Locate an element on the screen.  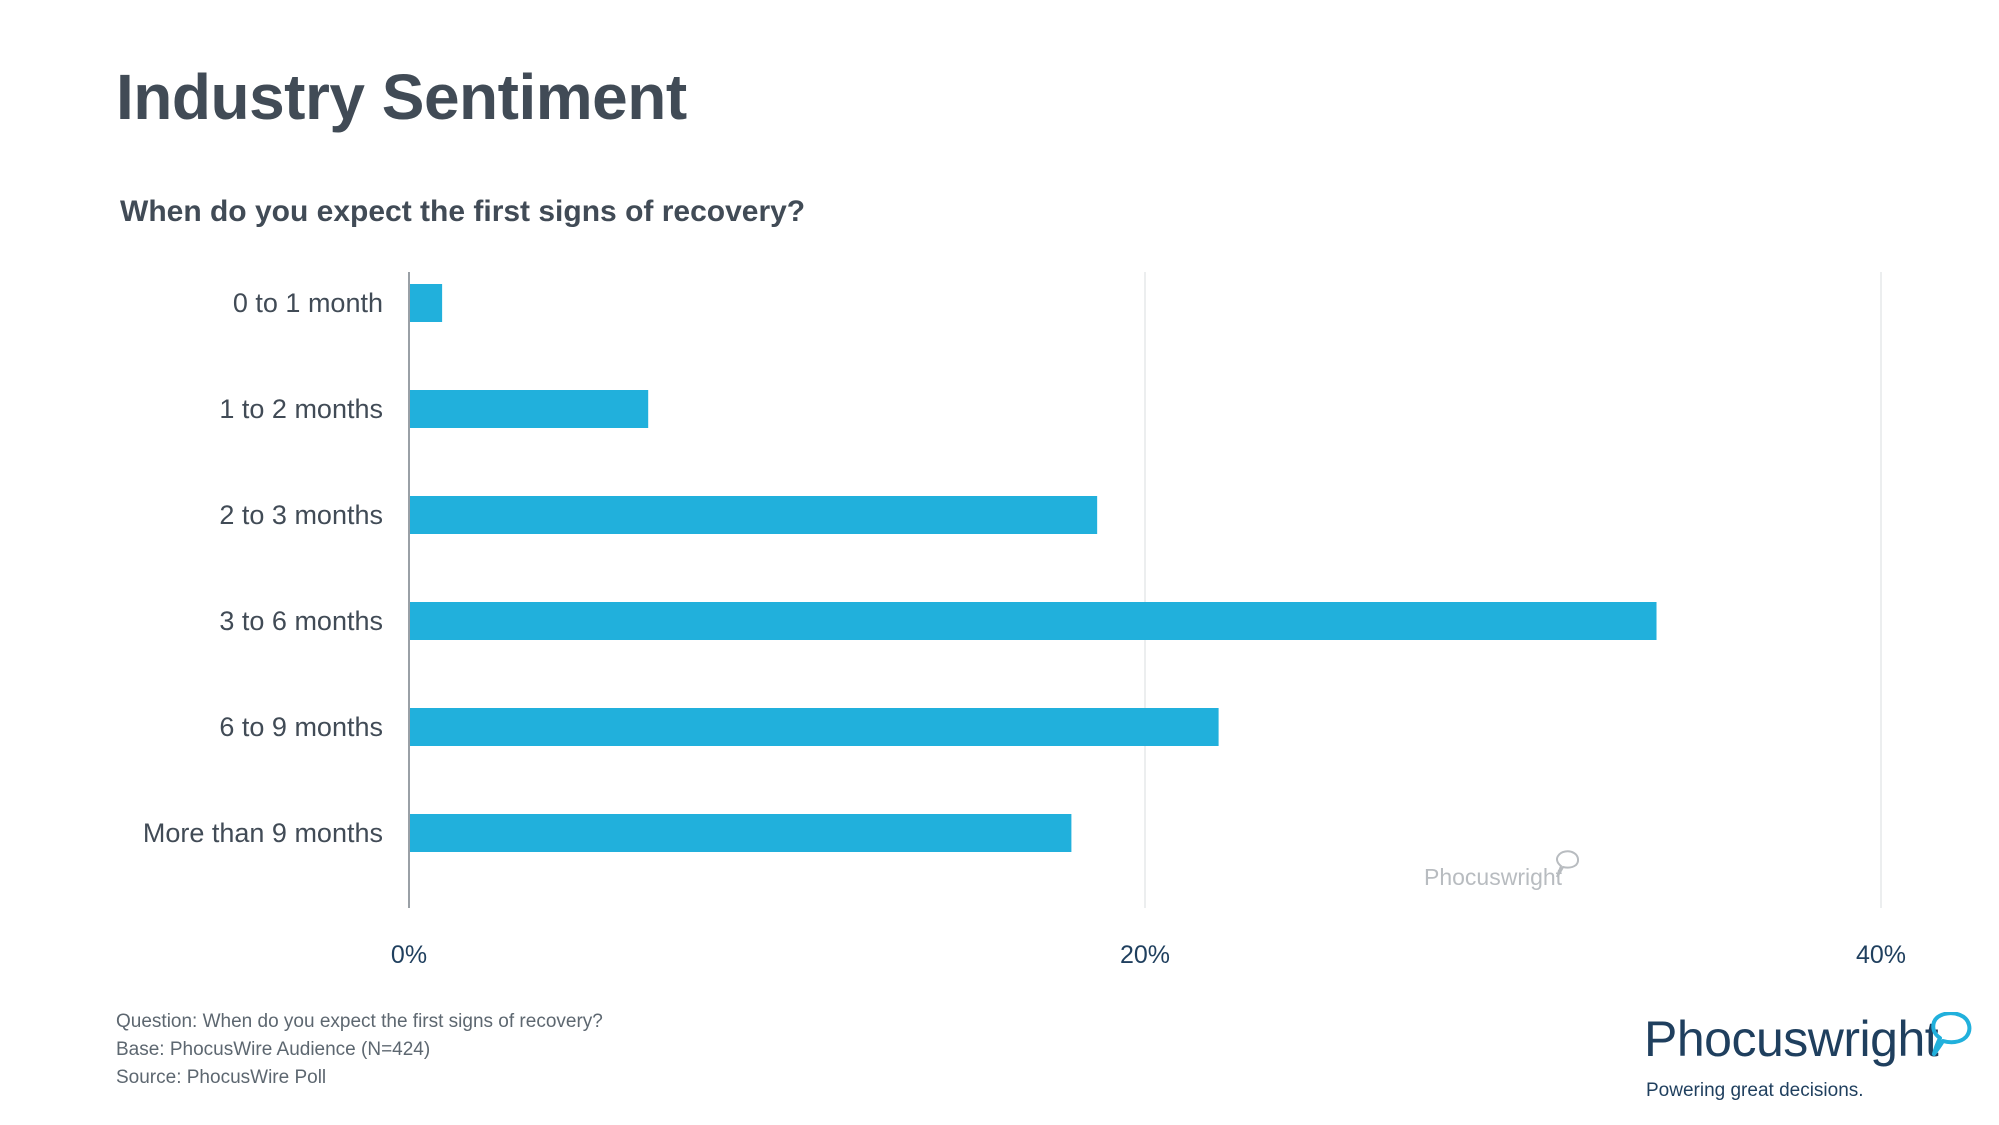
x-tick-label: 0% is located at coordinates (409, 955).